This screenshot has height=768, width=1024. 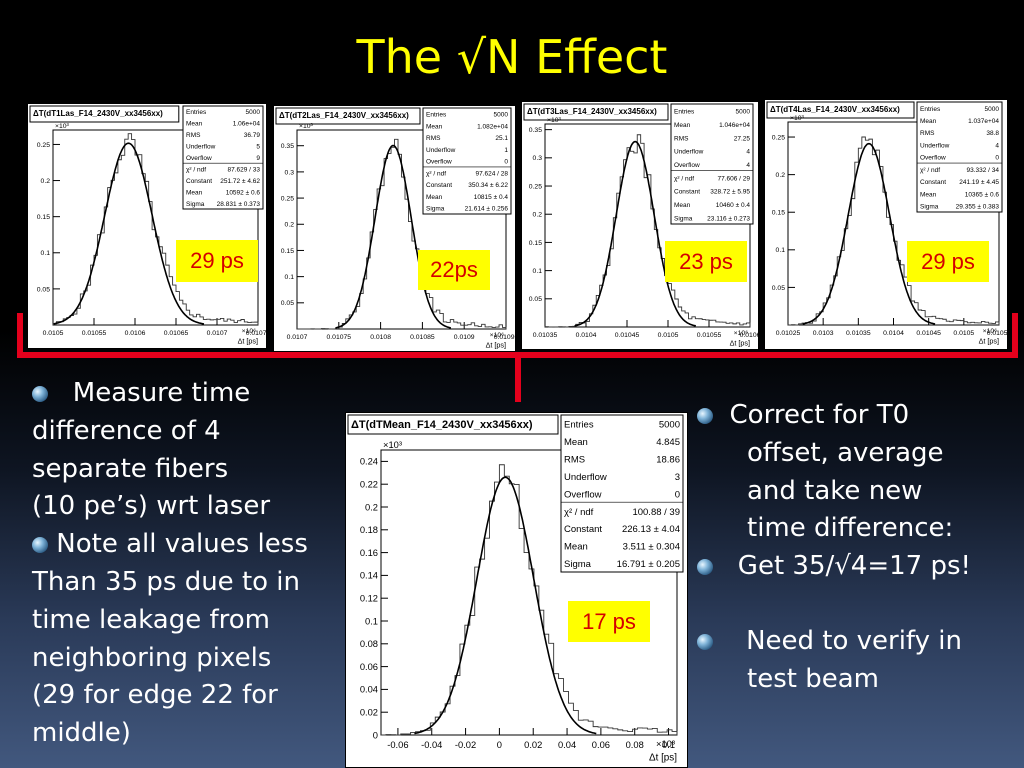 I want to click on y-tick-label: 0.24, so click(x=369, y=462).